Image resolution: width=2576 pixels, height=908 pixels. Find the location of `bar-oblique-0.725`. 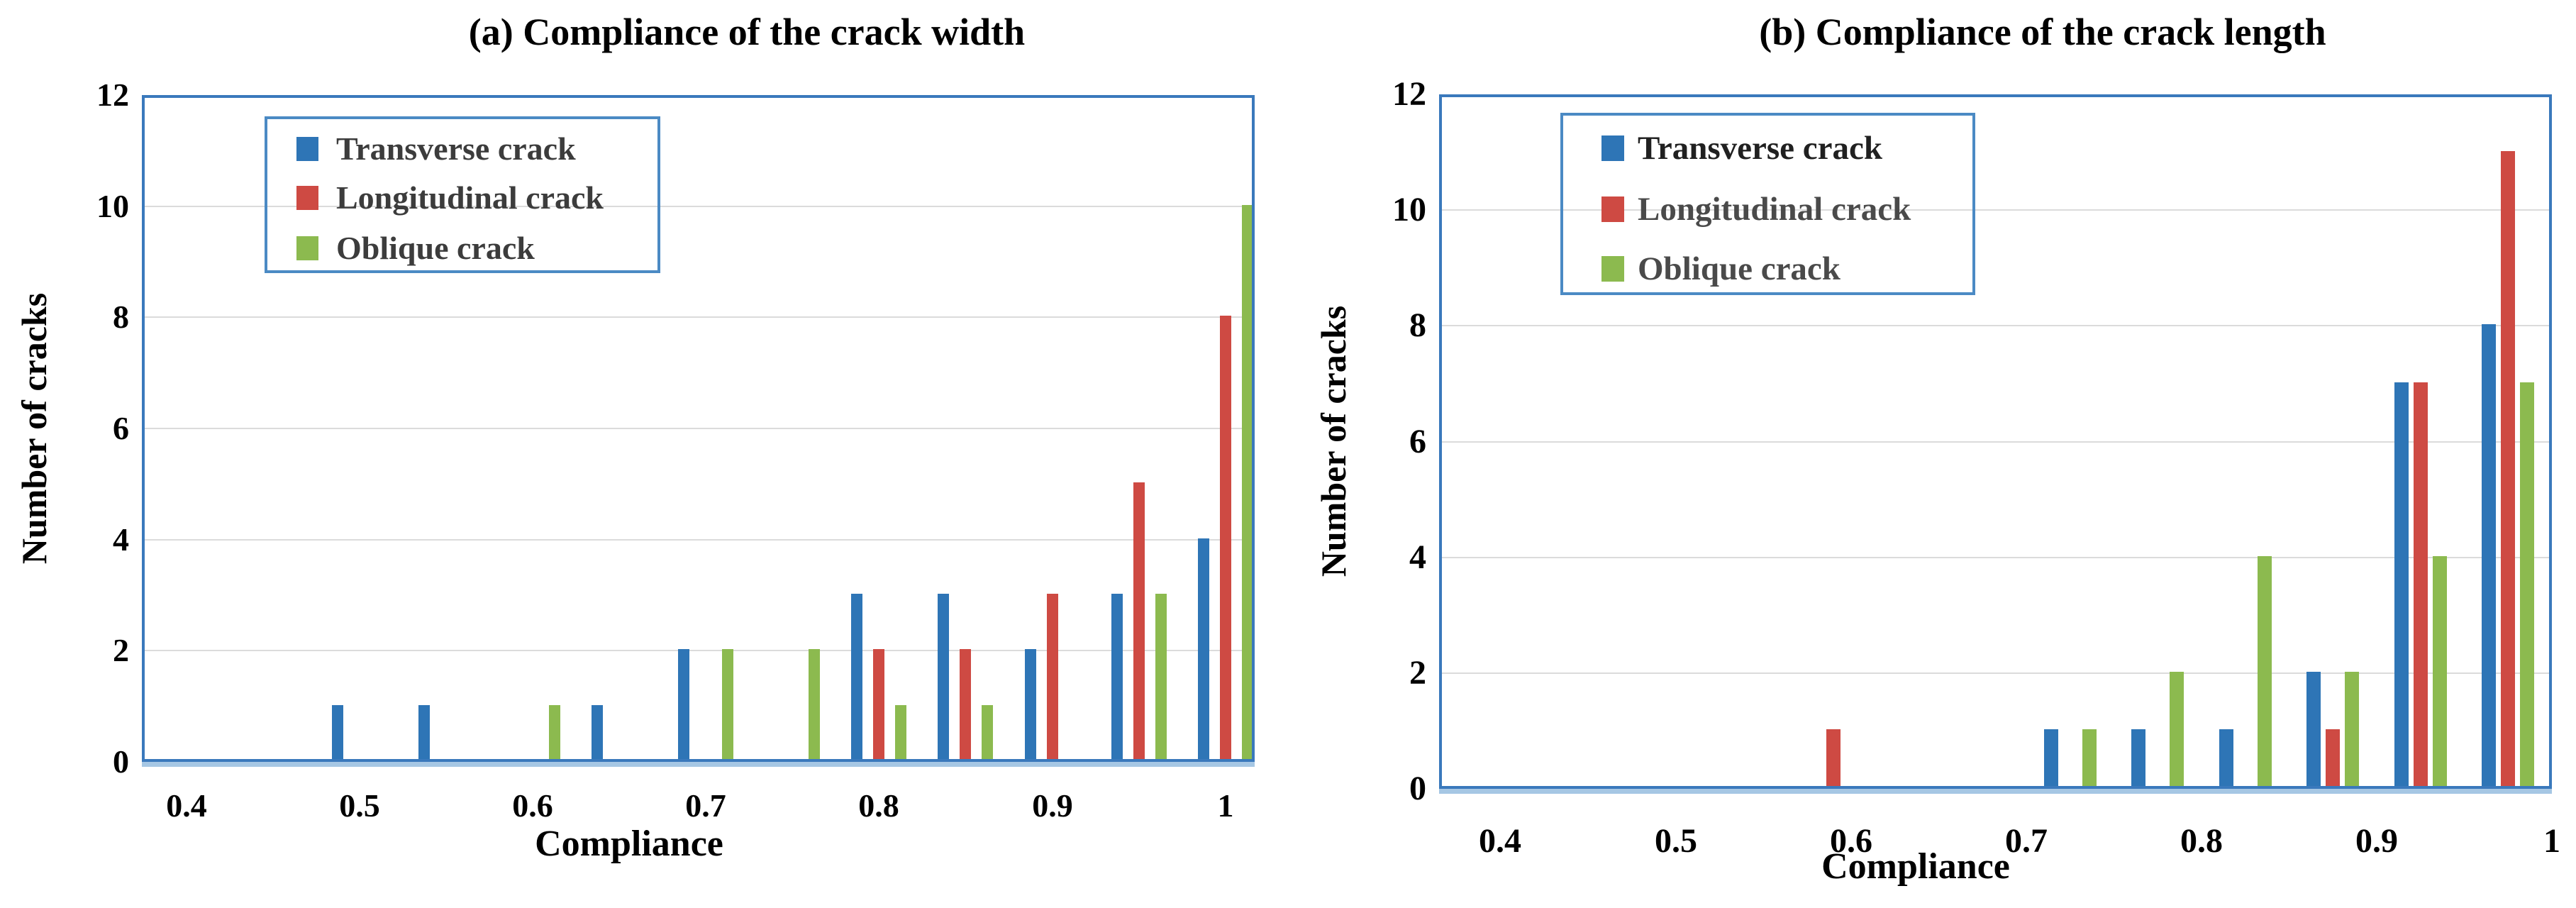

bar-oblique-0.725 is located at coordinates (2089, 758).